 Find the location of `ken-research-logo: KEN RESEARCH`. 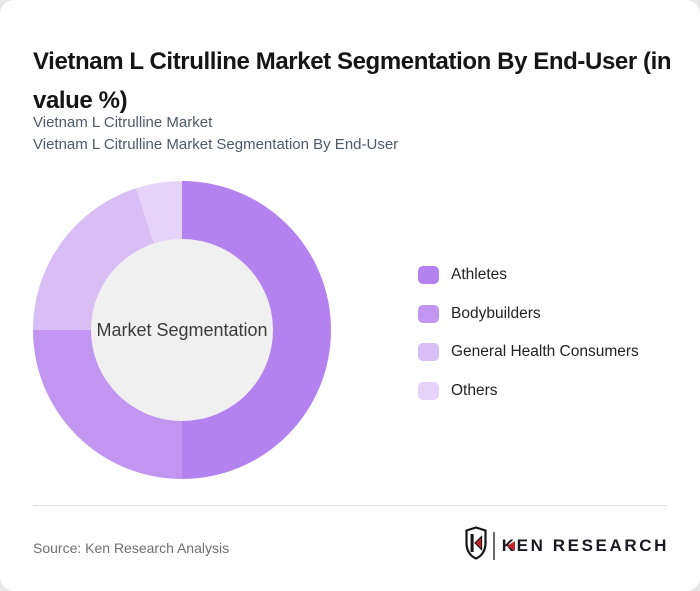

ken-research-logo: KEN RESEARCH is located at coordinates (566, 545).